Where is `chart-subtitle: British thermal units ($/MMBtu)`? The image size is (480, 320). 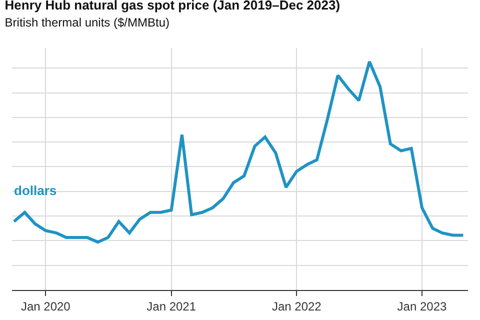
chart-subtitle: British thermal units ($/MMBtu) is located at coordinates (87, 23).